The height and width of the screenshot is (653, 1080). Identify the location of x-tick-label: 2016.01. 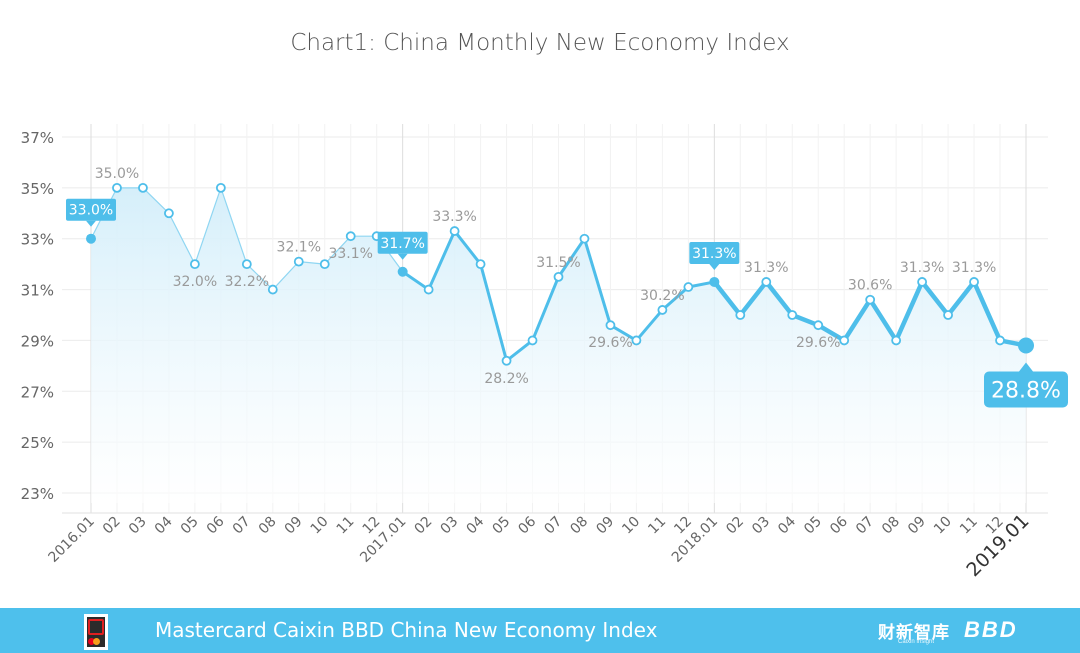
(72, 540).